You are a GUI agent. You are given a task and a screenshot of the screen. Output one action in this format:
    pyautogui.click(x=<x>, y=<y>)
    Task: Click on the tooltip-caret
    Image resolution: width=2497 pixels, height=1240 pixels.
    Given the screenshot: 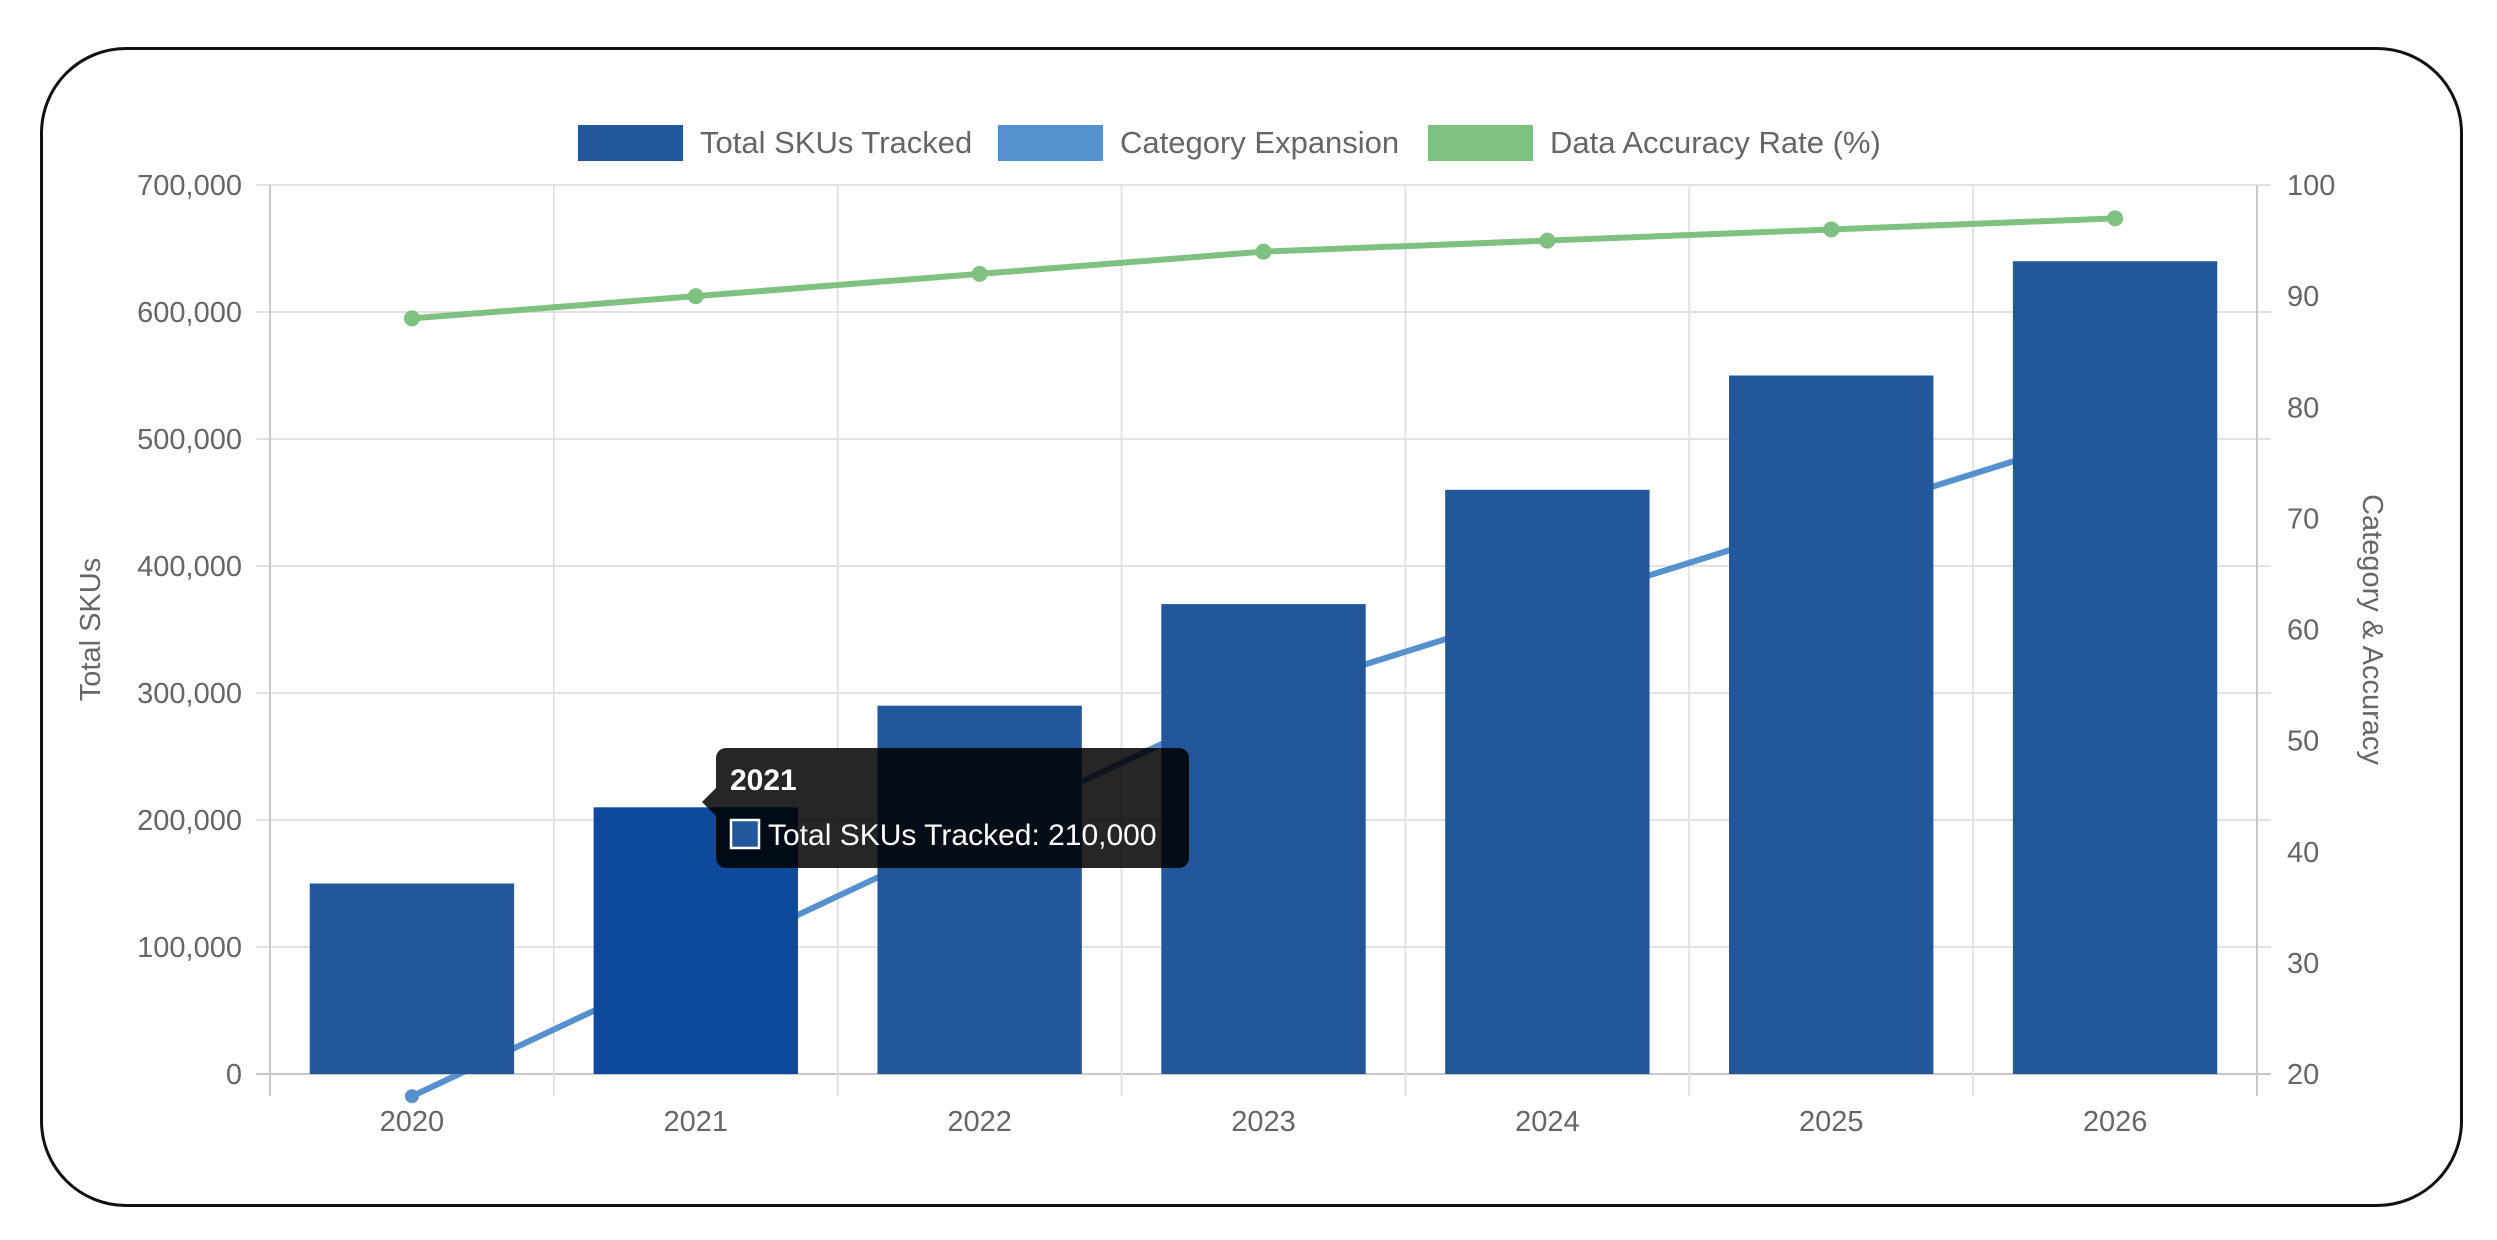 What is the action you would take?
    pyautogui.click(x=709, y=802)
    